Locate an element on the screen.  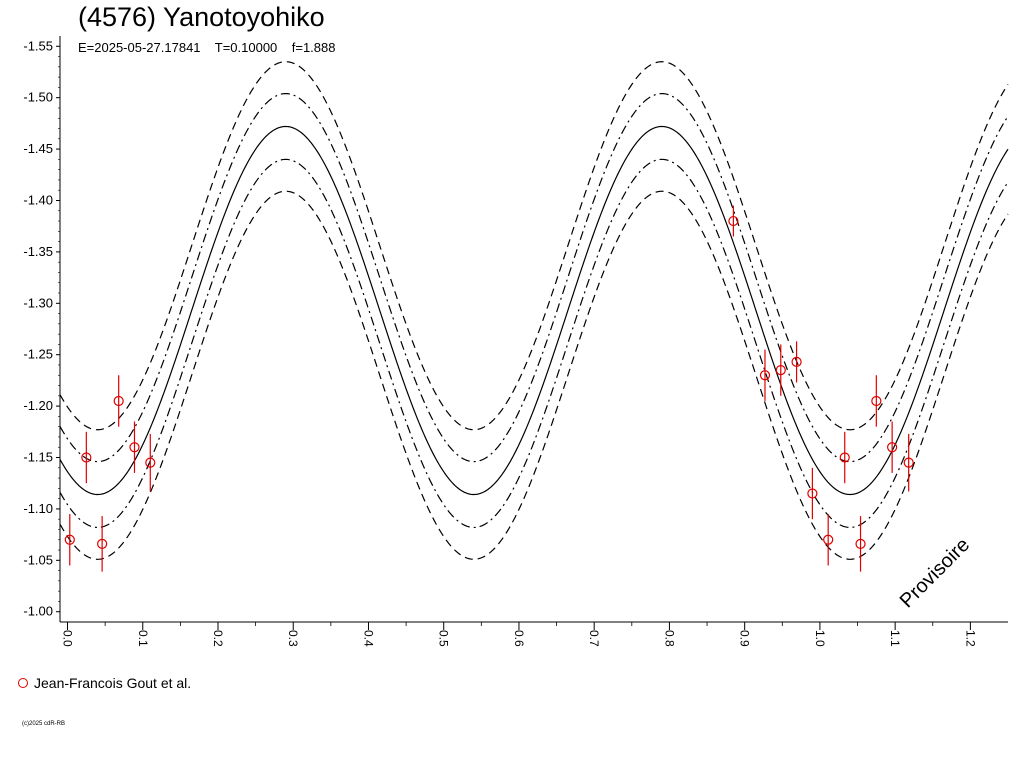
y-tick-label: -1.35 is located at coordinates (38, 251).